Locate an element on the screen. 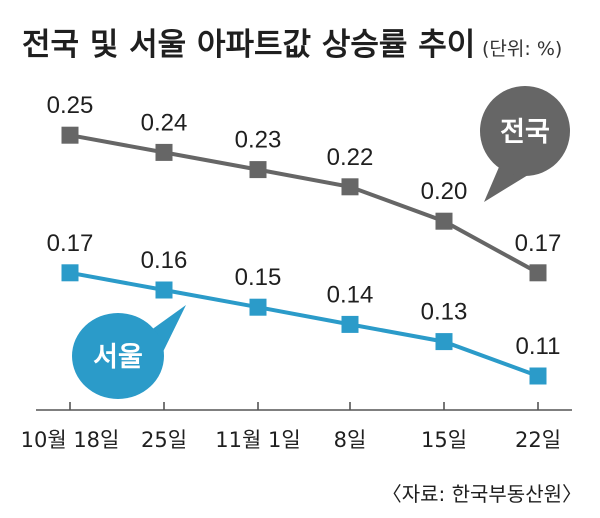 Image resolution: width=600 pixels, height=518 pixels. data-label: 0.14 is located at coordinates (350, 294).